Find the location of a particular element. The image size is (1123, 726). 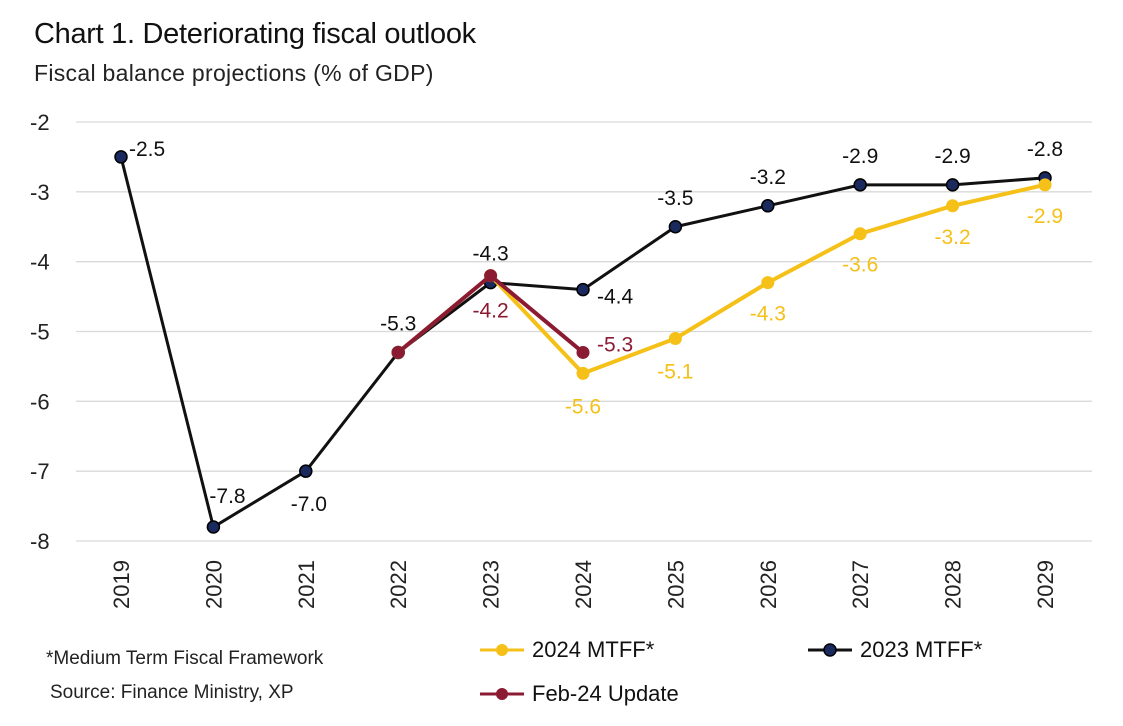

x-tick-label: 2019 is located at coordinates (121, 584).